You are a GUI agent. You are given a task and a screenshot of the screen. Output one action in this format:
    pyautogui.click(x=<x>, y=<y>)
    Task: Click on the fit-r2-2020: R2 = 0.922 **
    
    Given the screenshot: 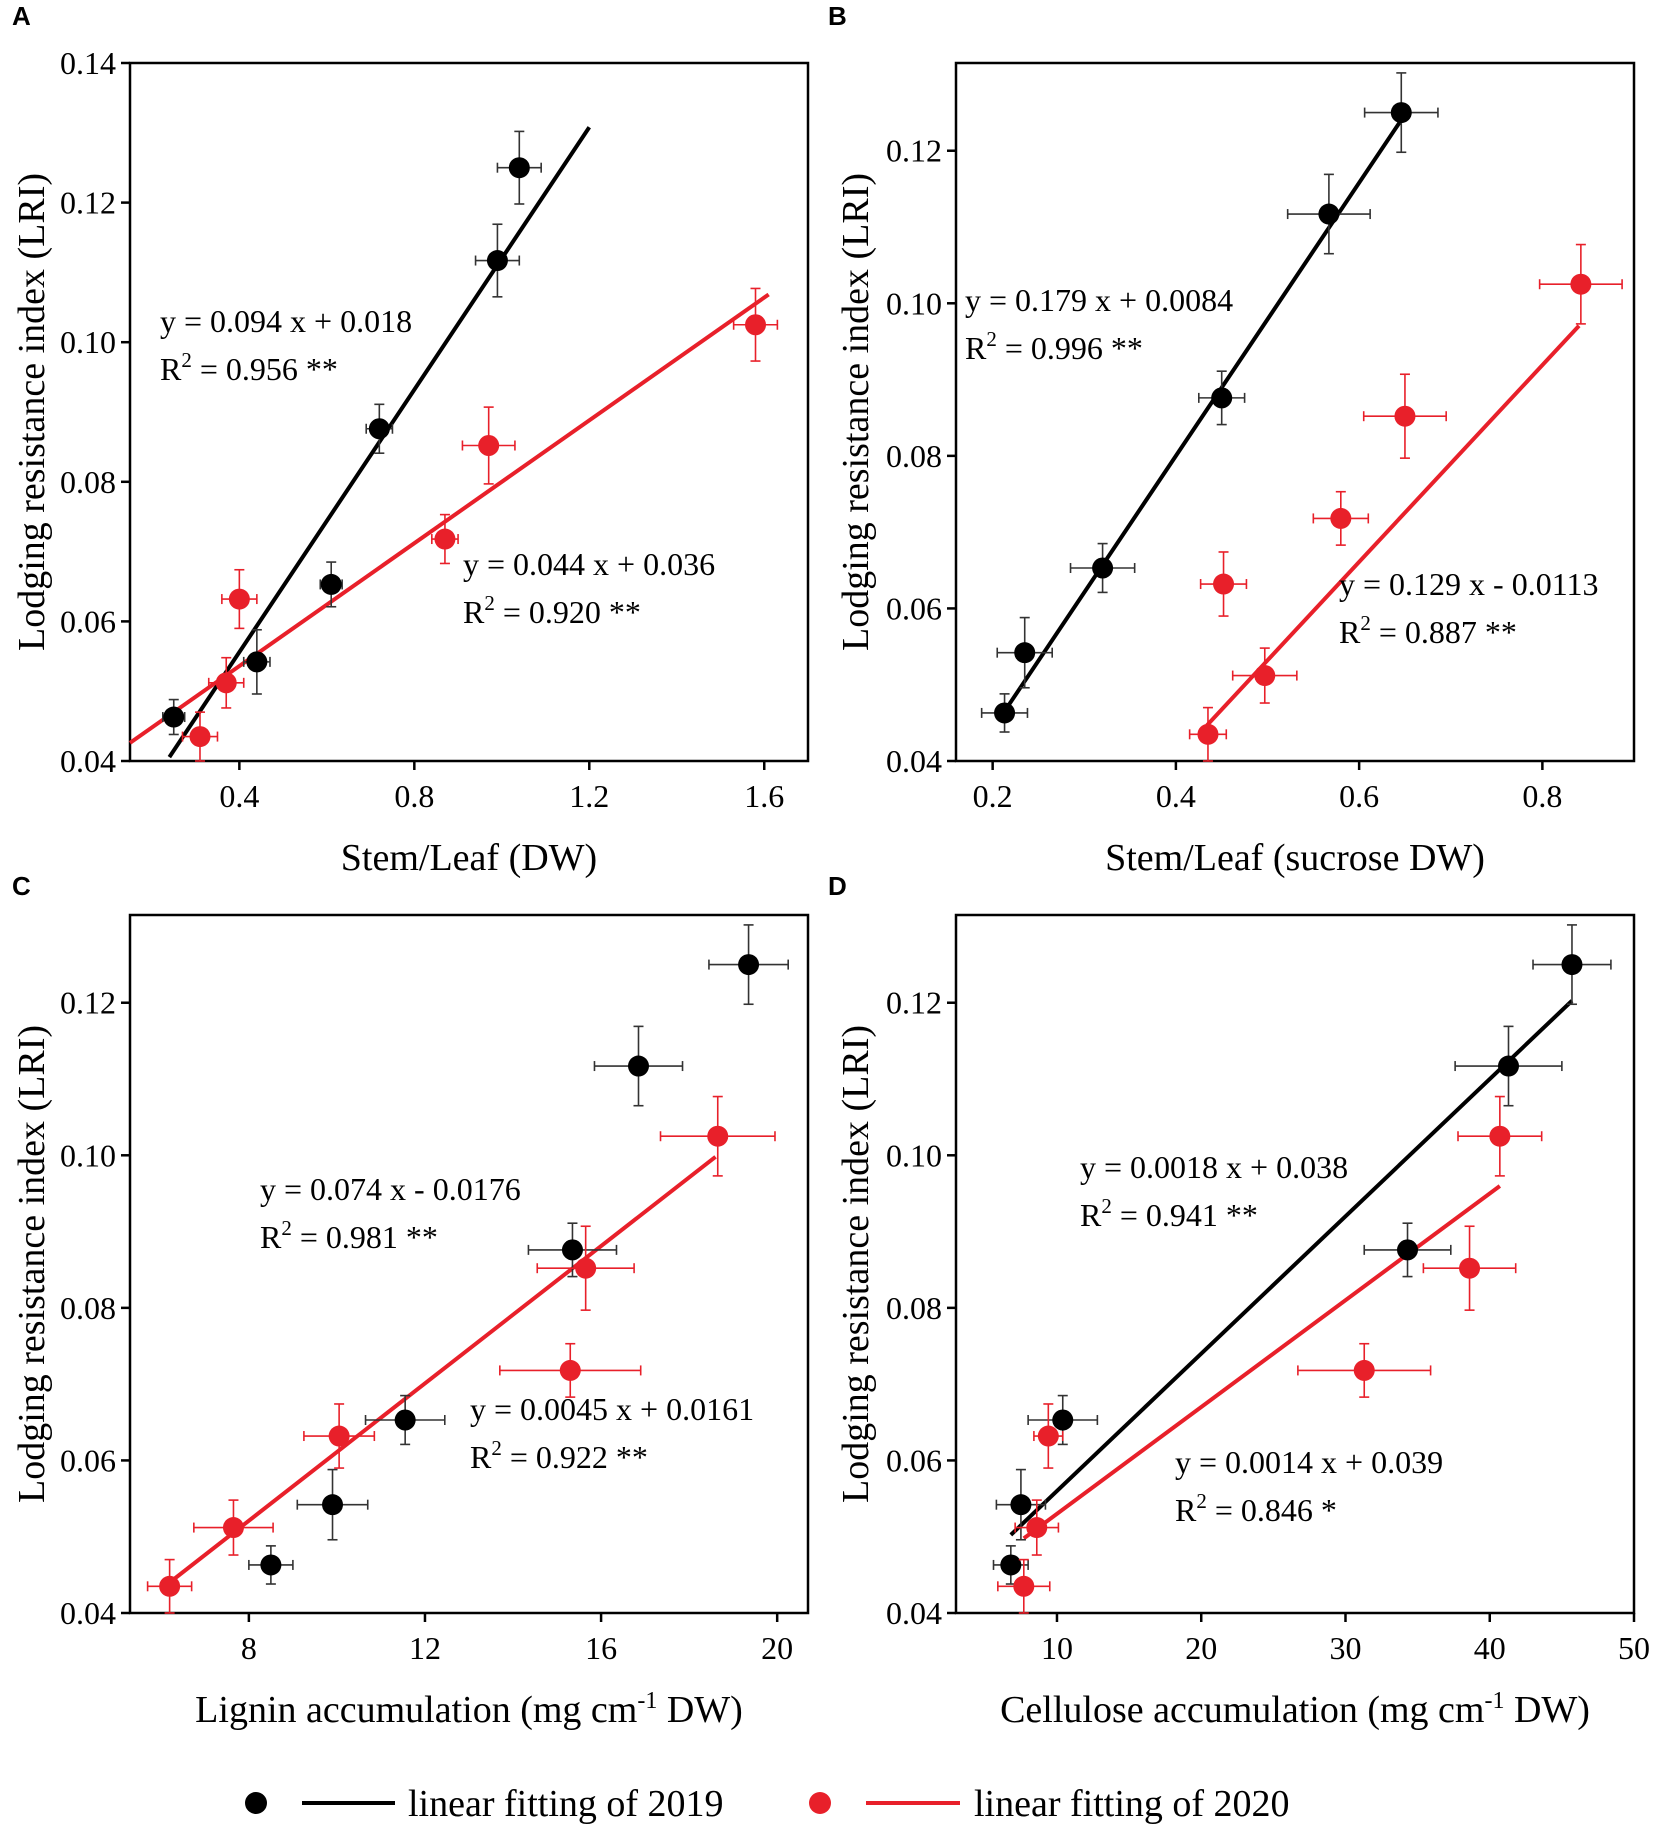 What is the action you would take?
    pyautogui.click(x=559, y=1455)
    